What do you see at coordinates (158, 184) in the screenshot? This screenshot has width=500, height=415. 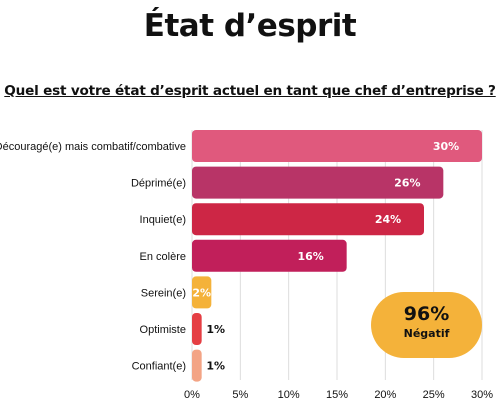 I see `category-label: Déprimé(e)` at bounding box center [158, 184].